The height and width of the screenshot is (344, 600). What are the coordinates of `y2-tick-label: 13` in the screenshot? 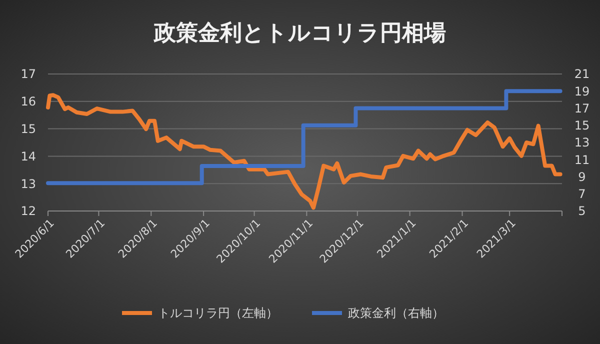 It's located at (582, 143).